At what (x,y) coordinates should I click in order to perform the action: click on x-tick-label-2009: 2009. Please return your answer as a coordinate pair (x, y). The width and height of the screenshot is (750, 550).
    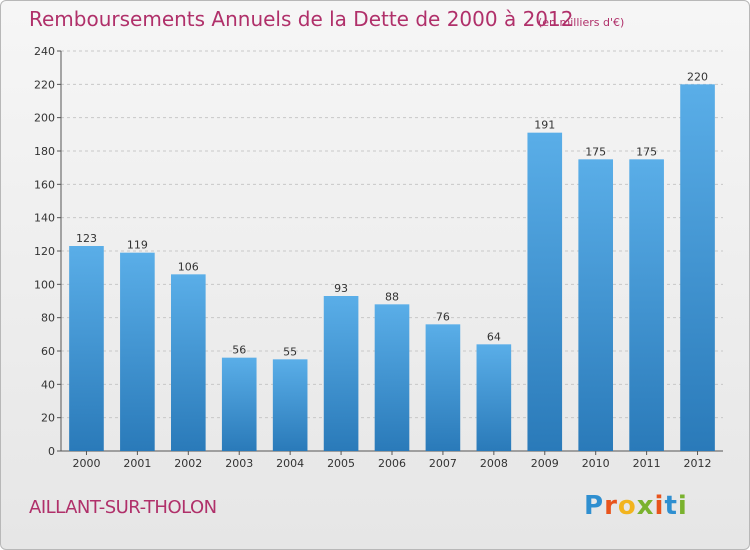
    Looking at the image, I should click on (545, 463).